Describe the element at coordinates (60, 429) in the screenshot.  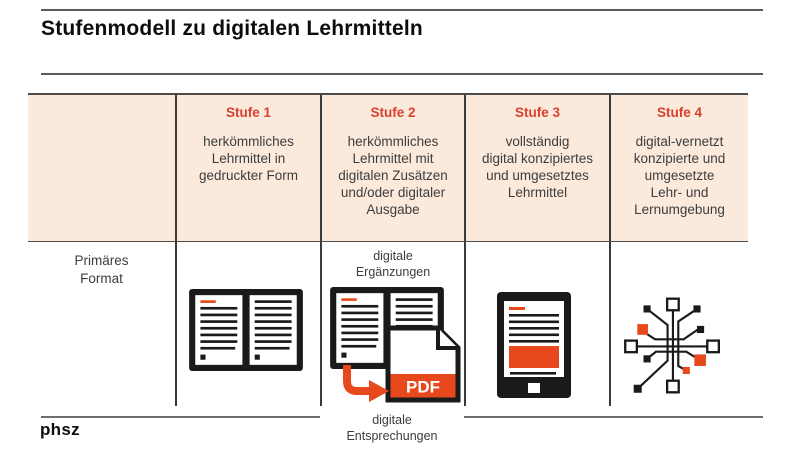
I see `phsz-logo: phsz` at that location.